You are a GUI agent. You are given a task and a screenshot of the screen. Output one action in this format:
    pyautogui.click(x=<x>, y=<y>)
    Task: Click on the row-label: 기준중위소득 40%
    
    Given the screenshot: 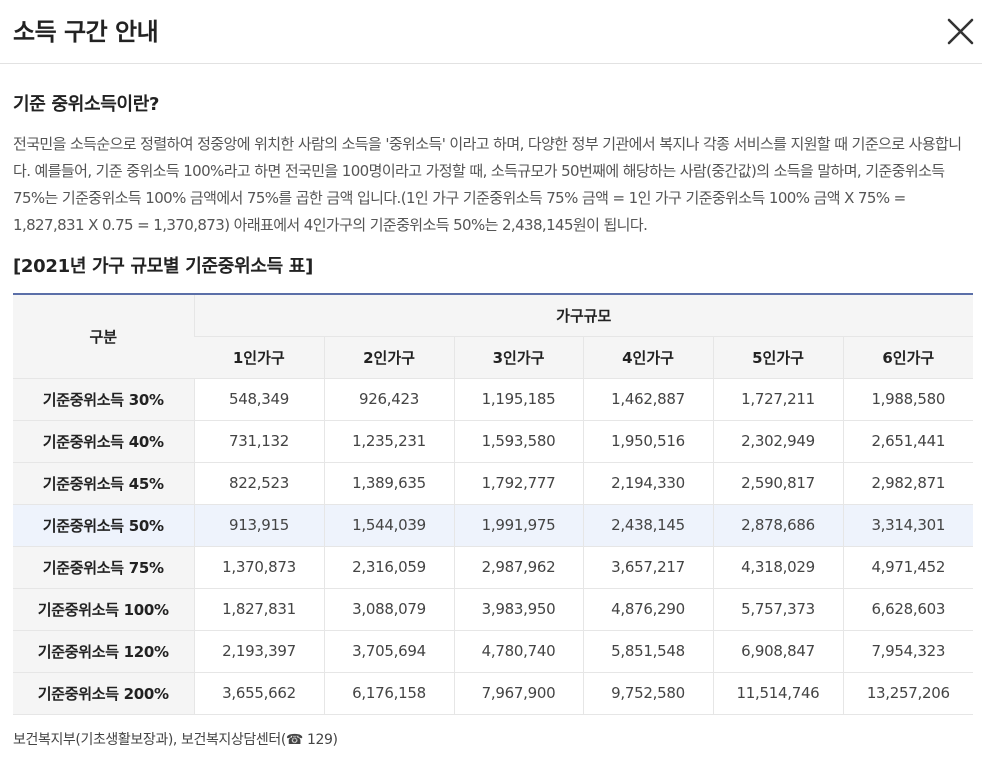 What is the action you would take?
    pyautogui.click(x=103, y=441)
    